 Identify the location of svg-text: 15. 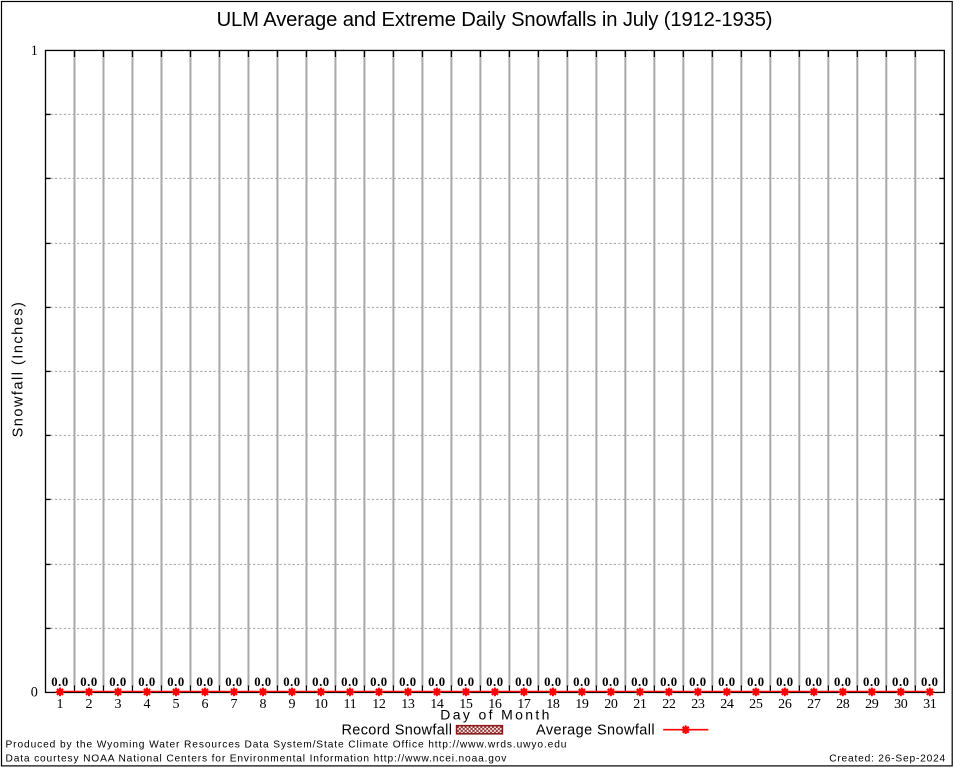
(466, 704).